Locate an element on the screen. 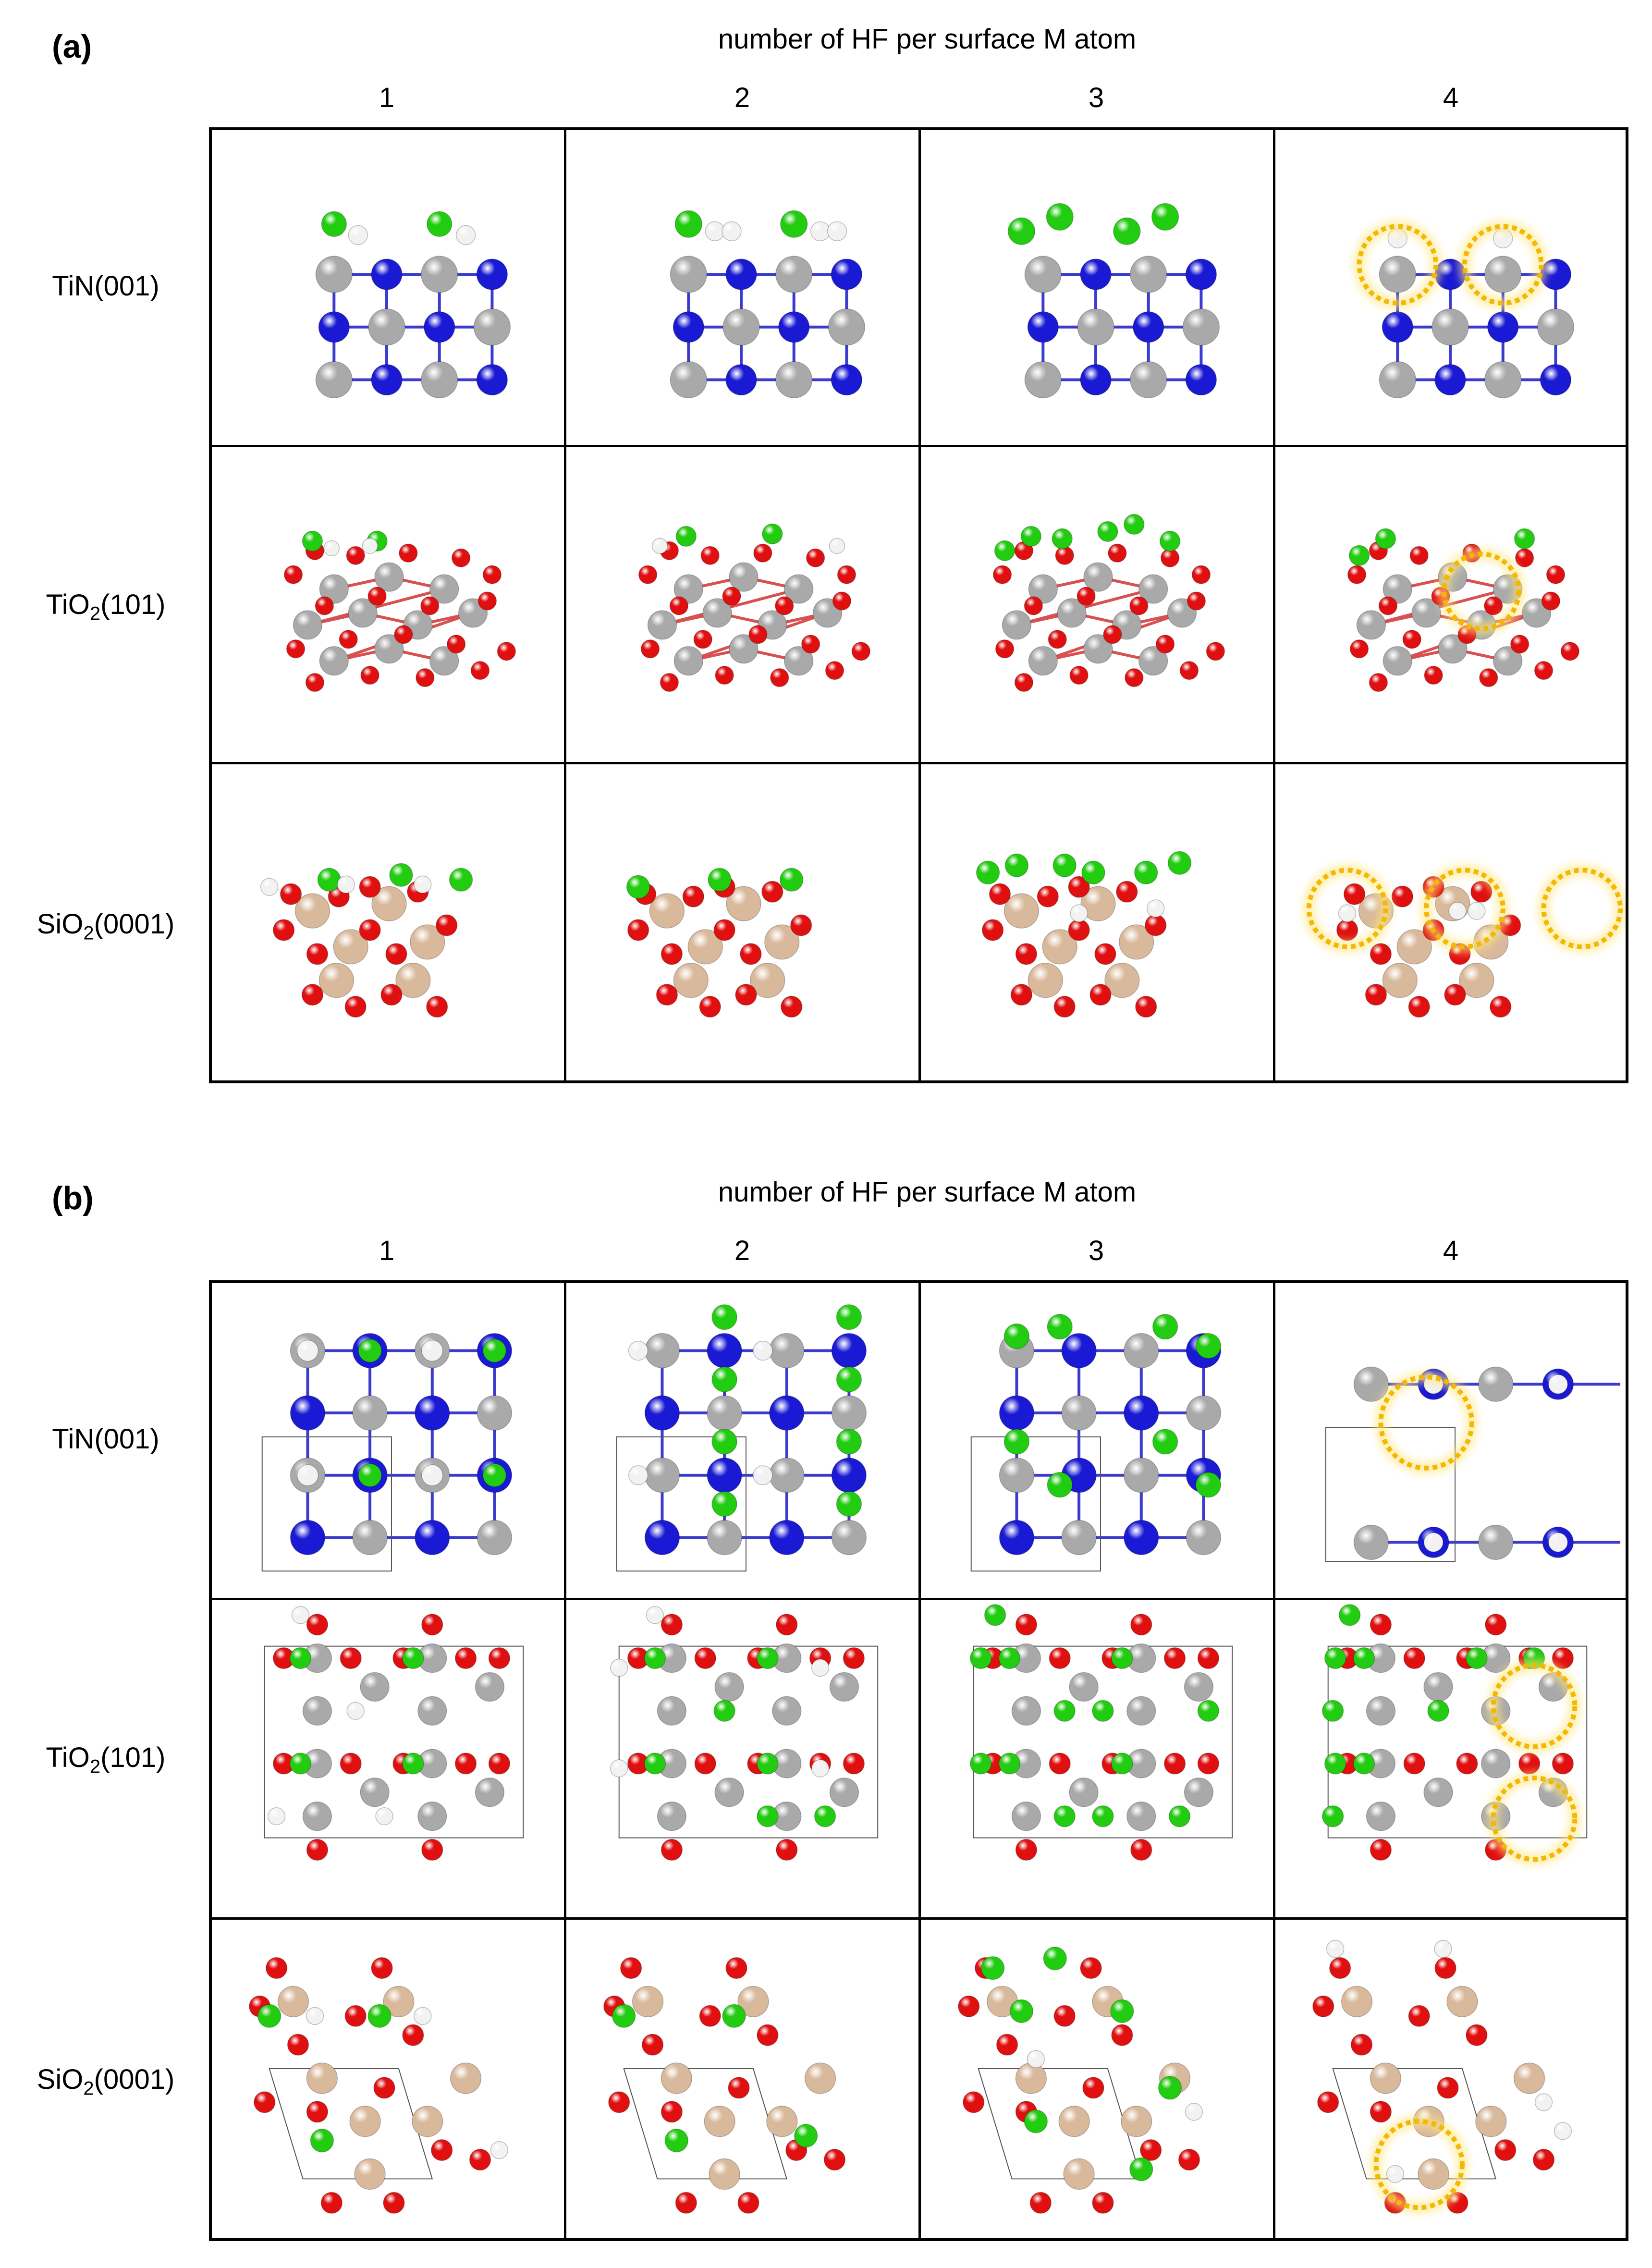 This screenshot has height=2268, width=1652. b-cell-r1-c4 is located at coordinates (1450, 1441).